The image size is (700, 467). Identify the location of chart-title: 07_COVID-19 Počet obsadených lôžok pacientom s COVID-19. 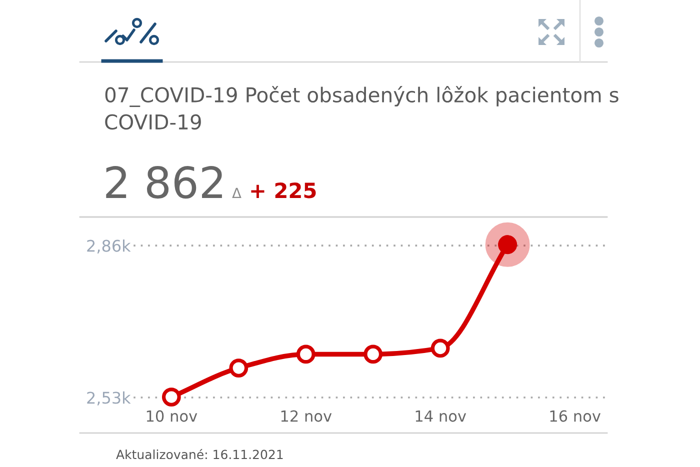
(361, 108).